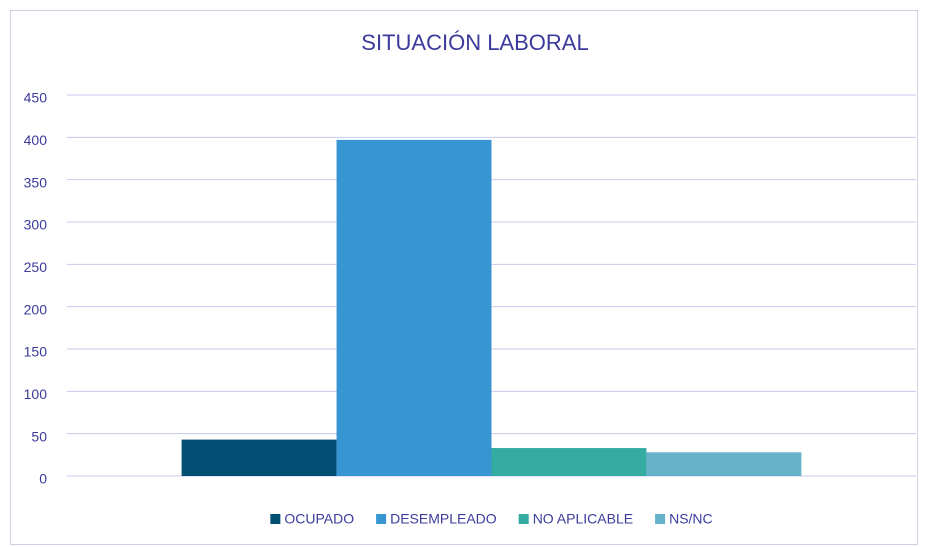 The width and height of the screenshot is (929, 547). What do you see at coordinates (36, 98) in the screenshot?
I see `y-tick-label: 450` at bounding box center [36, 98].